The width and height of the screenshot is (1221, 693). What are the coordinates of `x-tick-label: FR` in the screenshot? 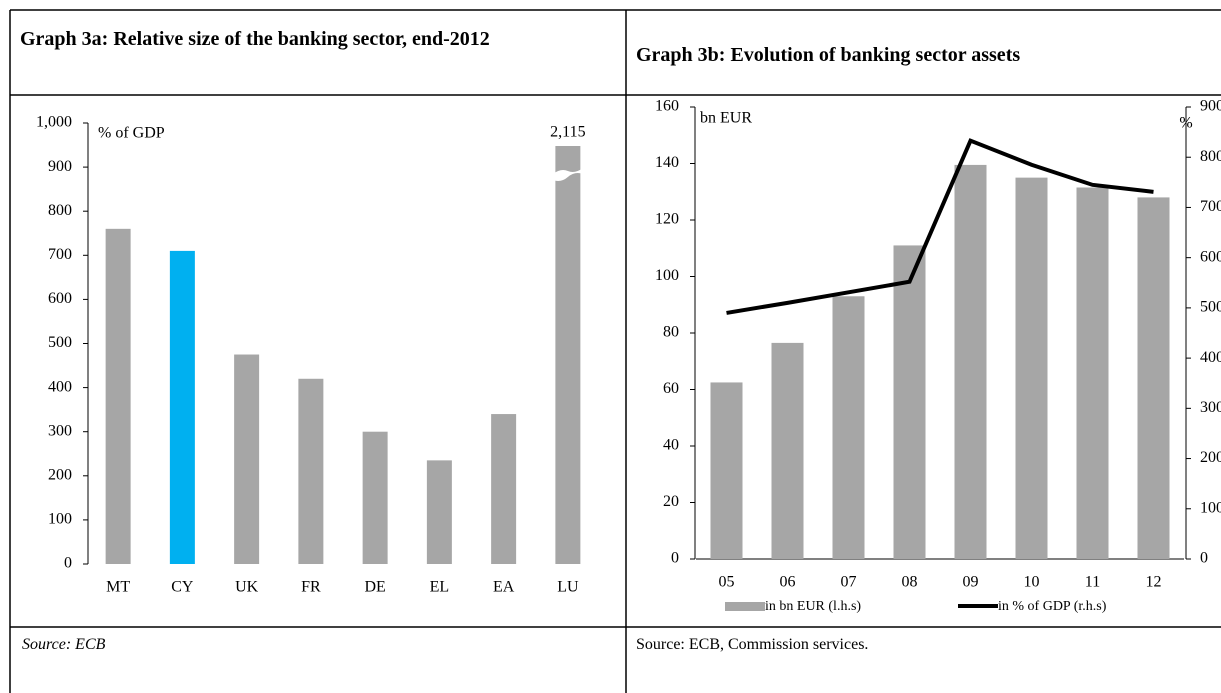 It's located at (311, 587).